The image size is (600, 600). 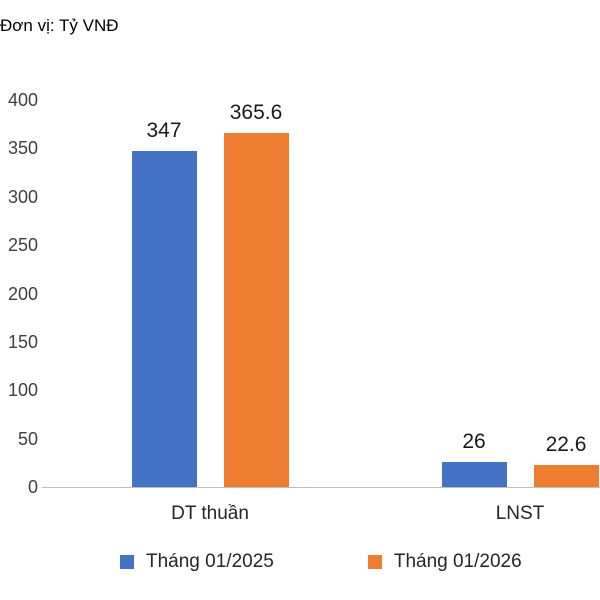 I want to click on y-tick-label: 350, so click(x=22, y=148).